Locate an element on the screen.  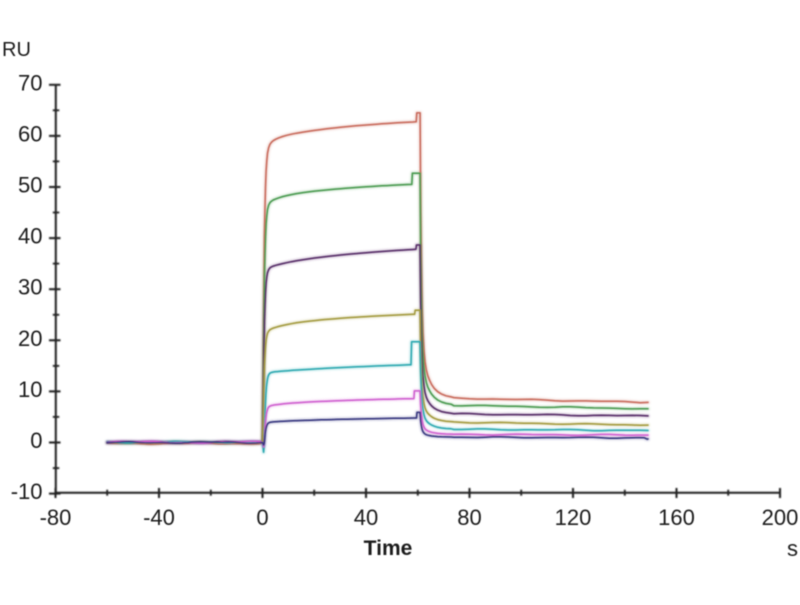
svg-text: 30 is located at coordinates (30, 287).